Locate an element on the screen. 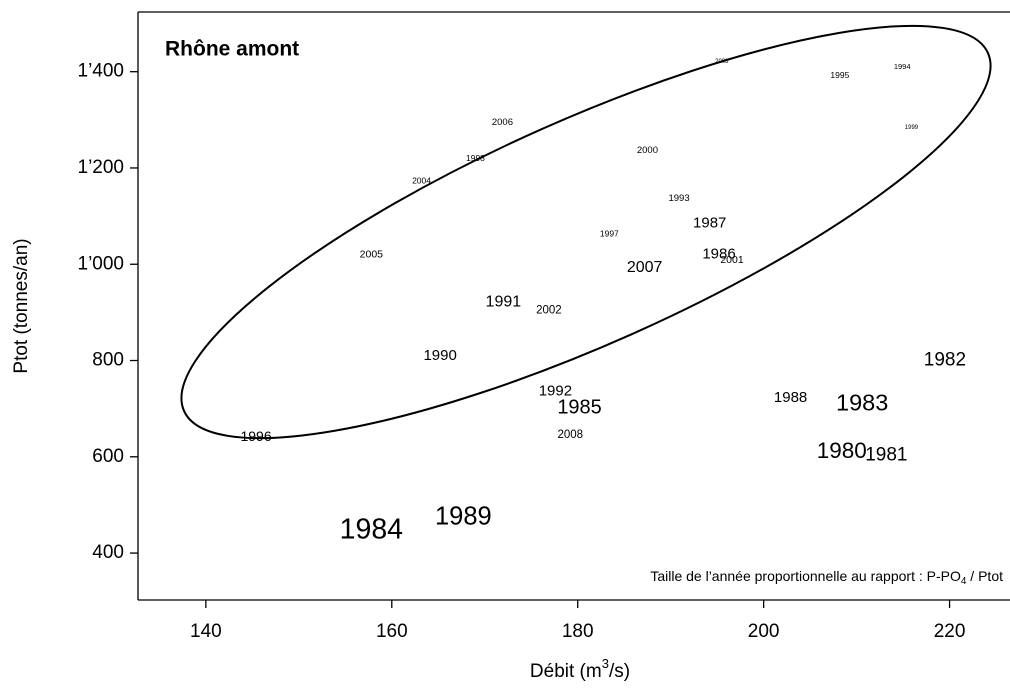  year-point: 2002 is located at coordinates (549, 310).